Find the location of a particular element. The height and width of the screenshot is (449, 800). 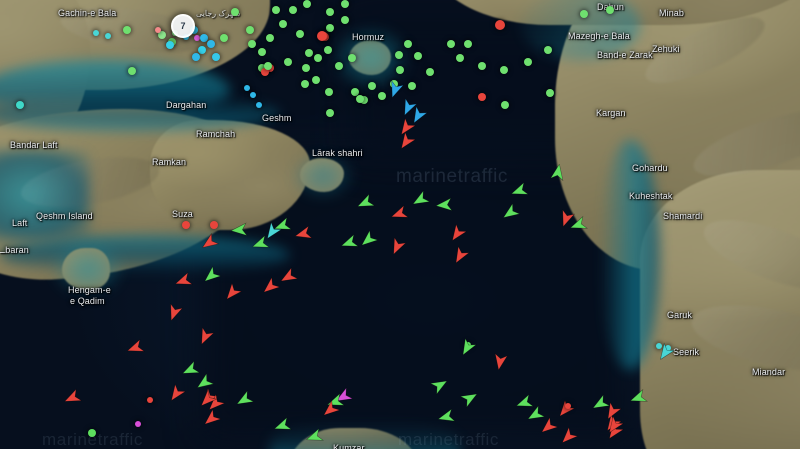

shallow-water-northeast is located at coordinates (580, 30).